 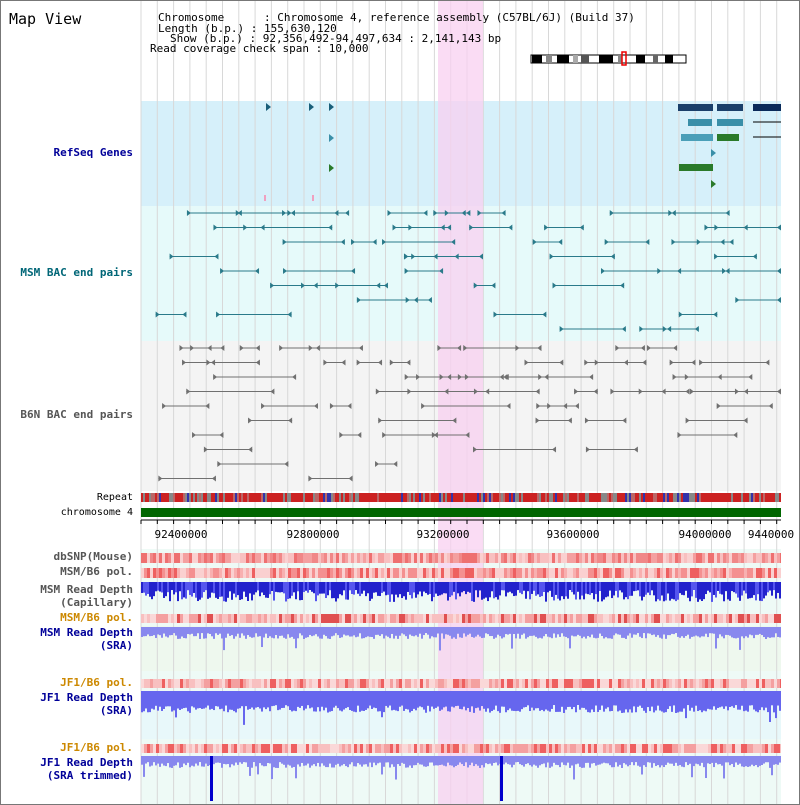 I want to click on axis-tick-label: 9440000, so click(x=771, y=534).